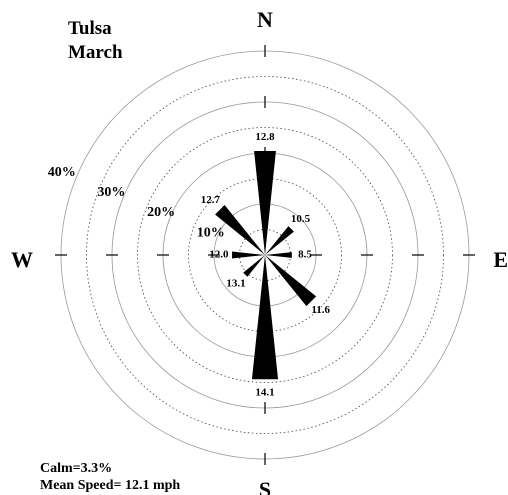 The image size is (508, 495). What do you see at coordinates (62, 172) in the screenshot?
I see `ring-label: 40%` at bounding box center [62, 172].